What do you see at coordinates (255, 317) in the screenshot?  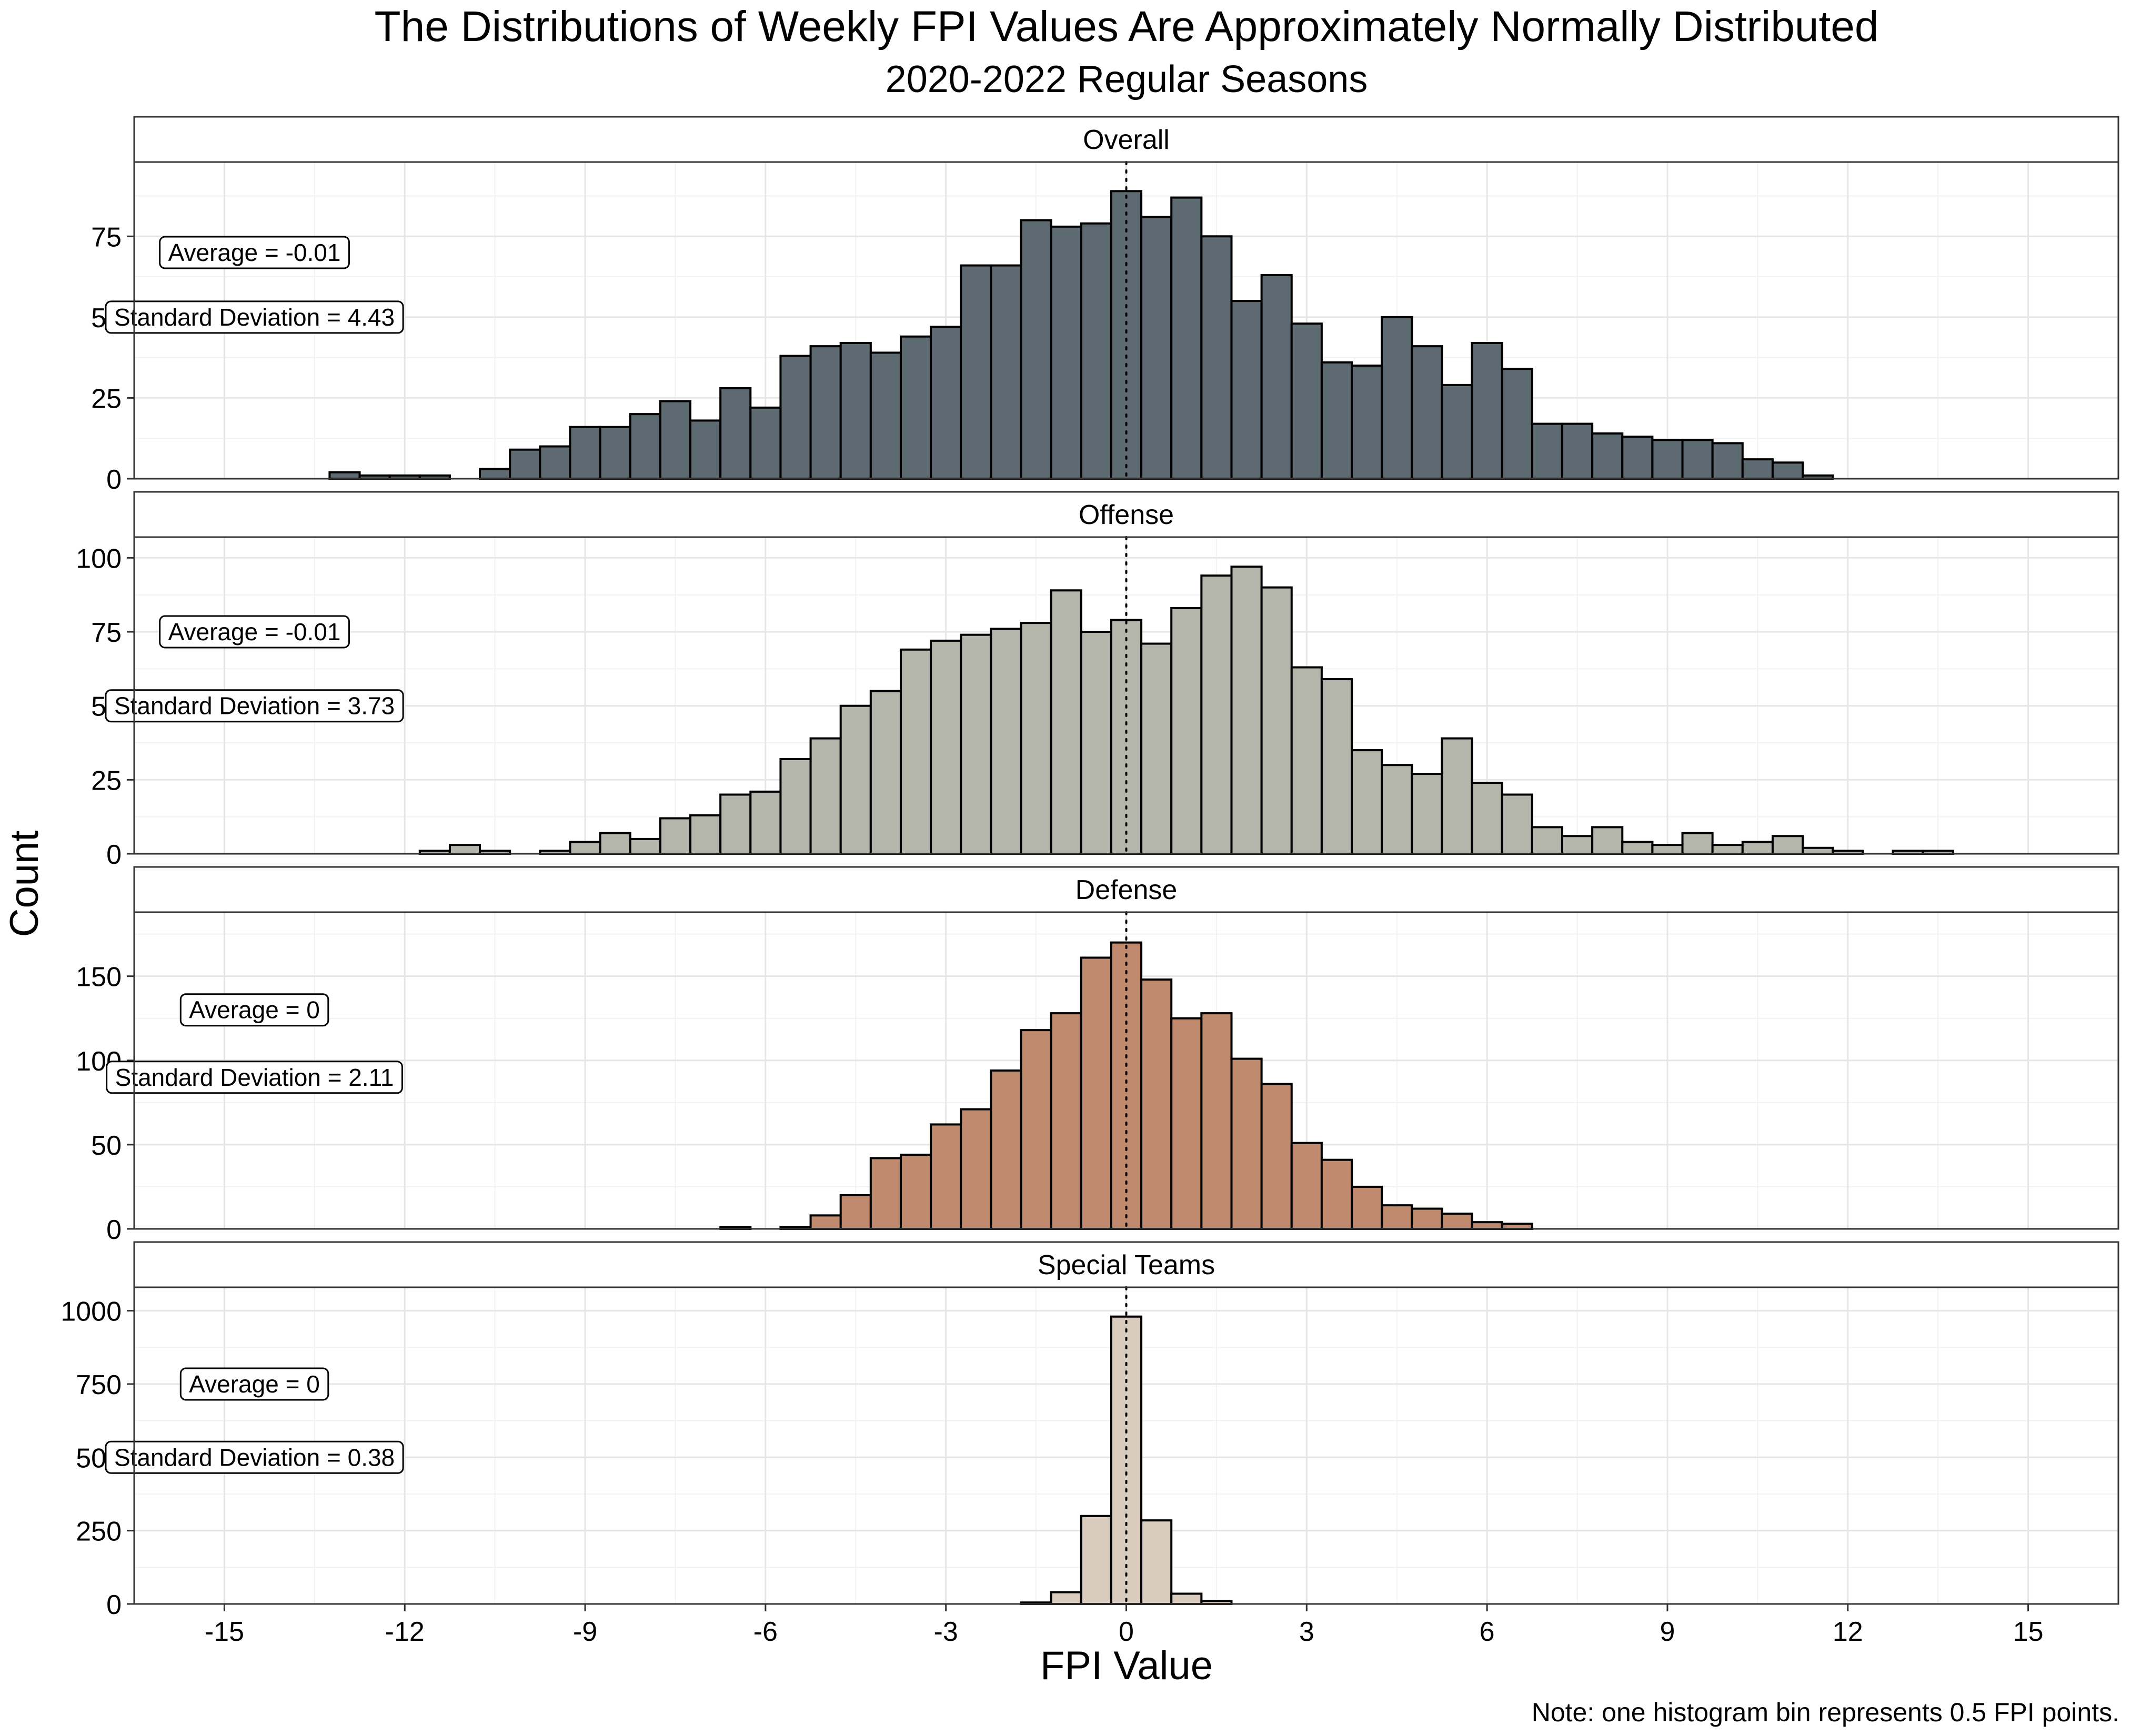 I see `stat-annotation: Standard Deviation = 4.43` at bounding box center [255, 317].